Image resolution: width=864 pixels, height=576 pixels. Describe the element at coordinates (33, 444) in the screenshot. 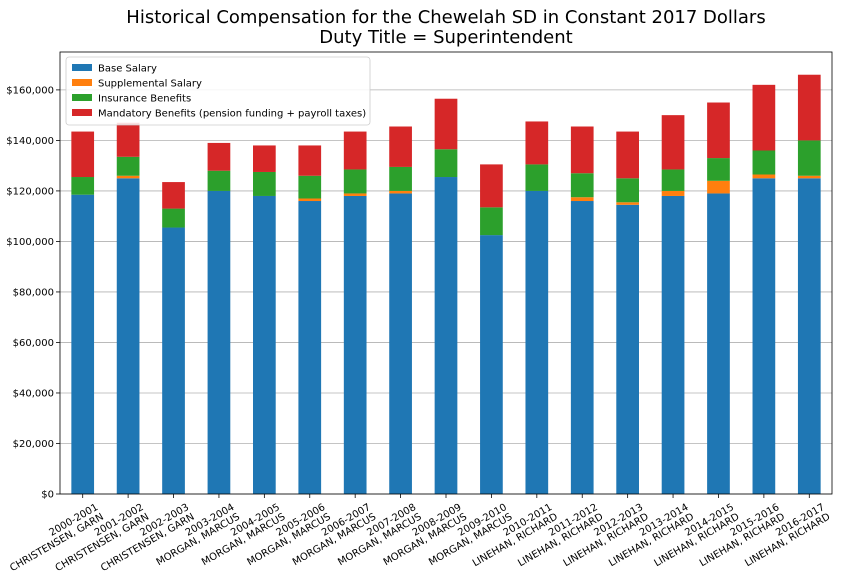

I see `y-tick-label: $20,000` at that location.